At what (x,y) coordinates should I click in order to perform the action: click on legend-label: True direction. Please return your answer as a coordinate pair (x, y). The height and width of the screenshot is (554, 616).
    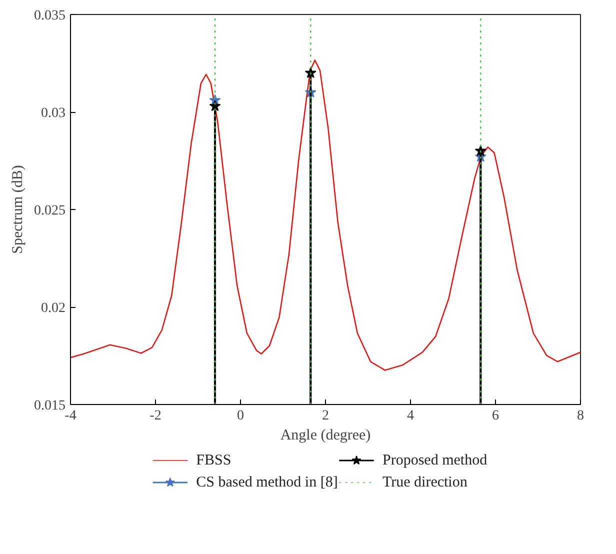
    Looking at the image, I should click on (425, 482).